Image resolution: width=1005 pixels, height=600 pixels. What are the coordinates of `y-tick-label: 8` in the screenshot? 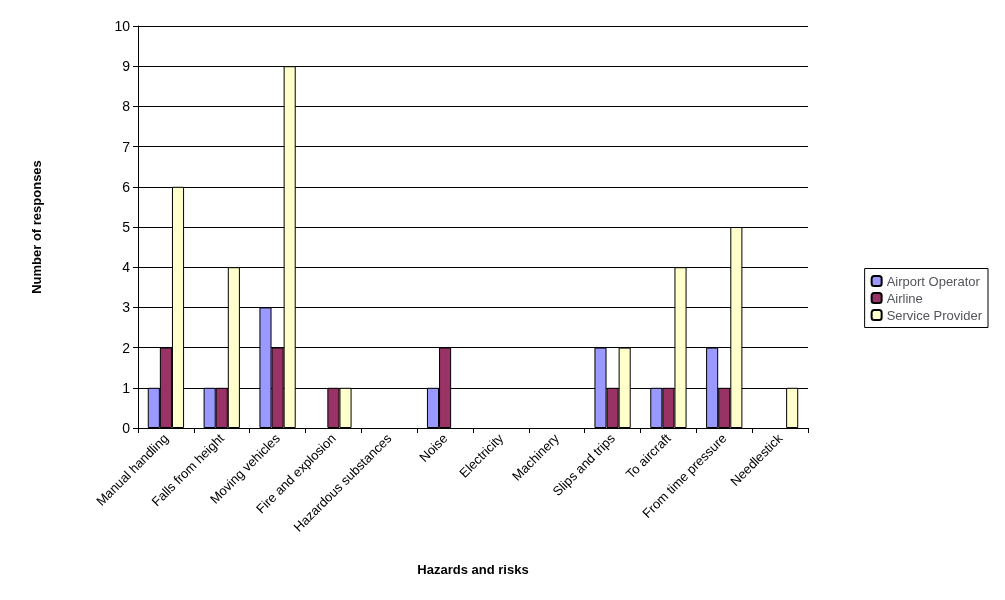 It's located at (126, 106).